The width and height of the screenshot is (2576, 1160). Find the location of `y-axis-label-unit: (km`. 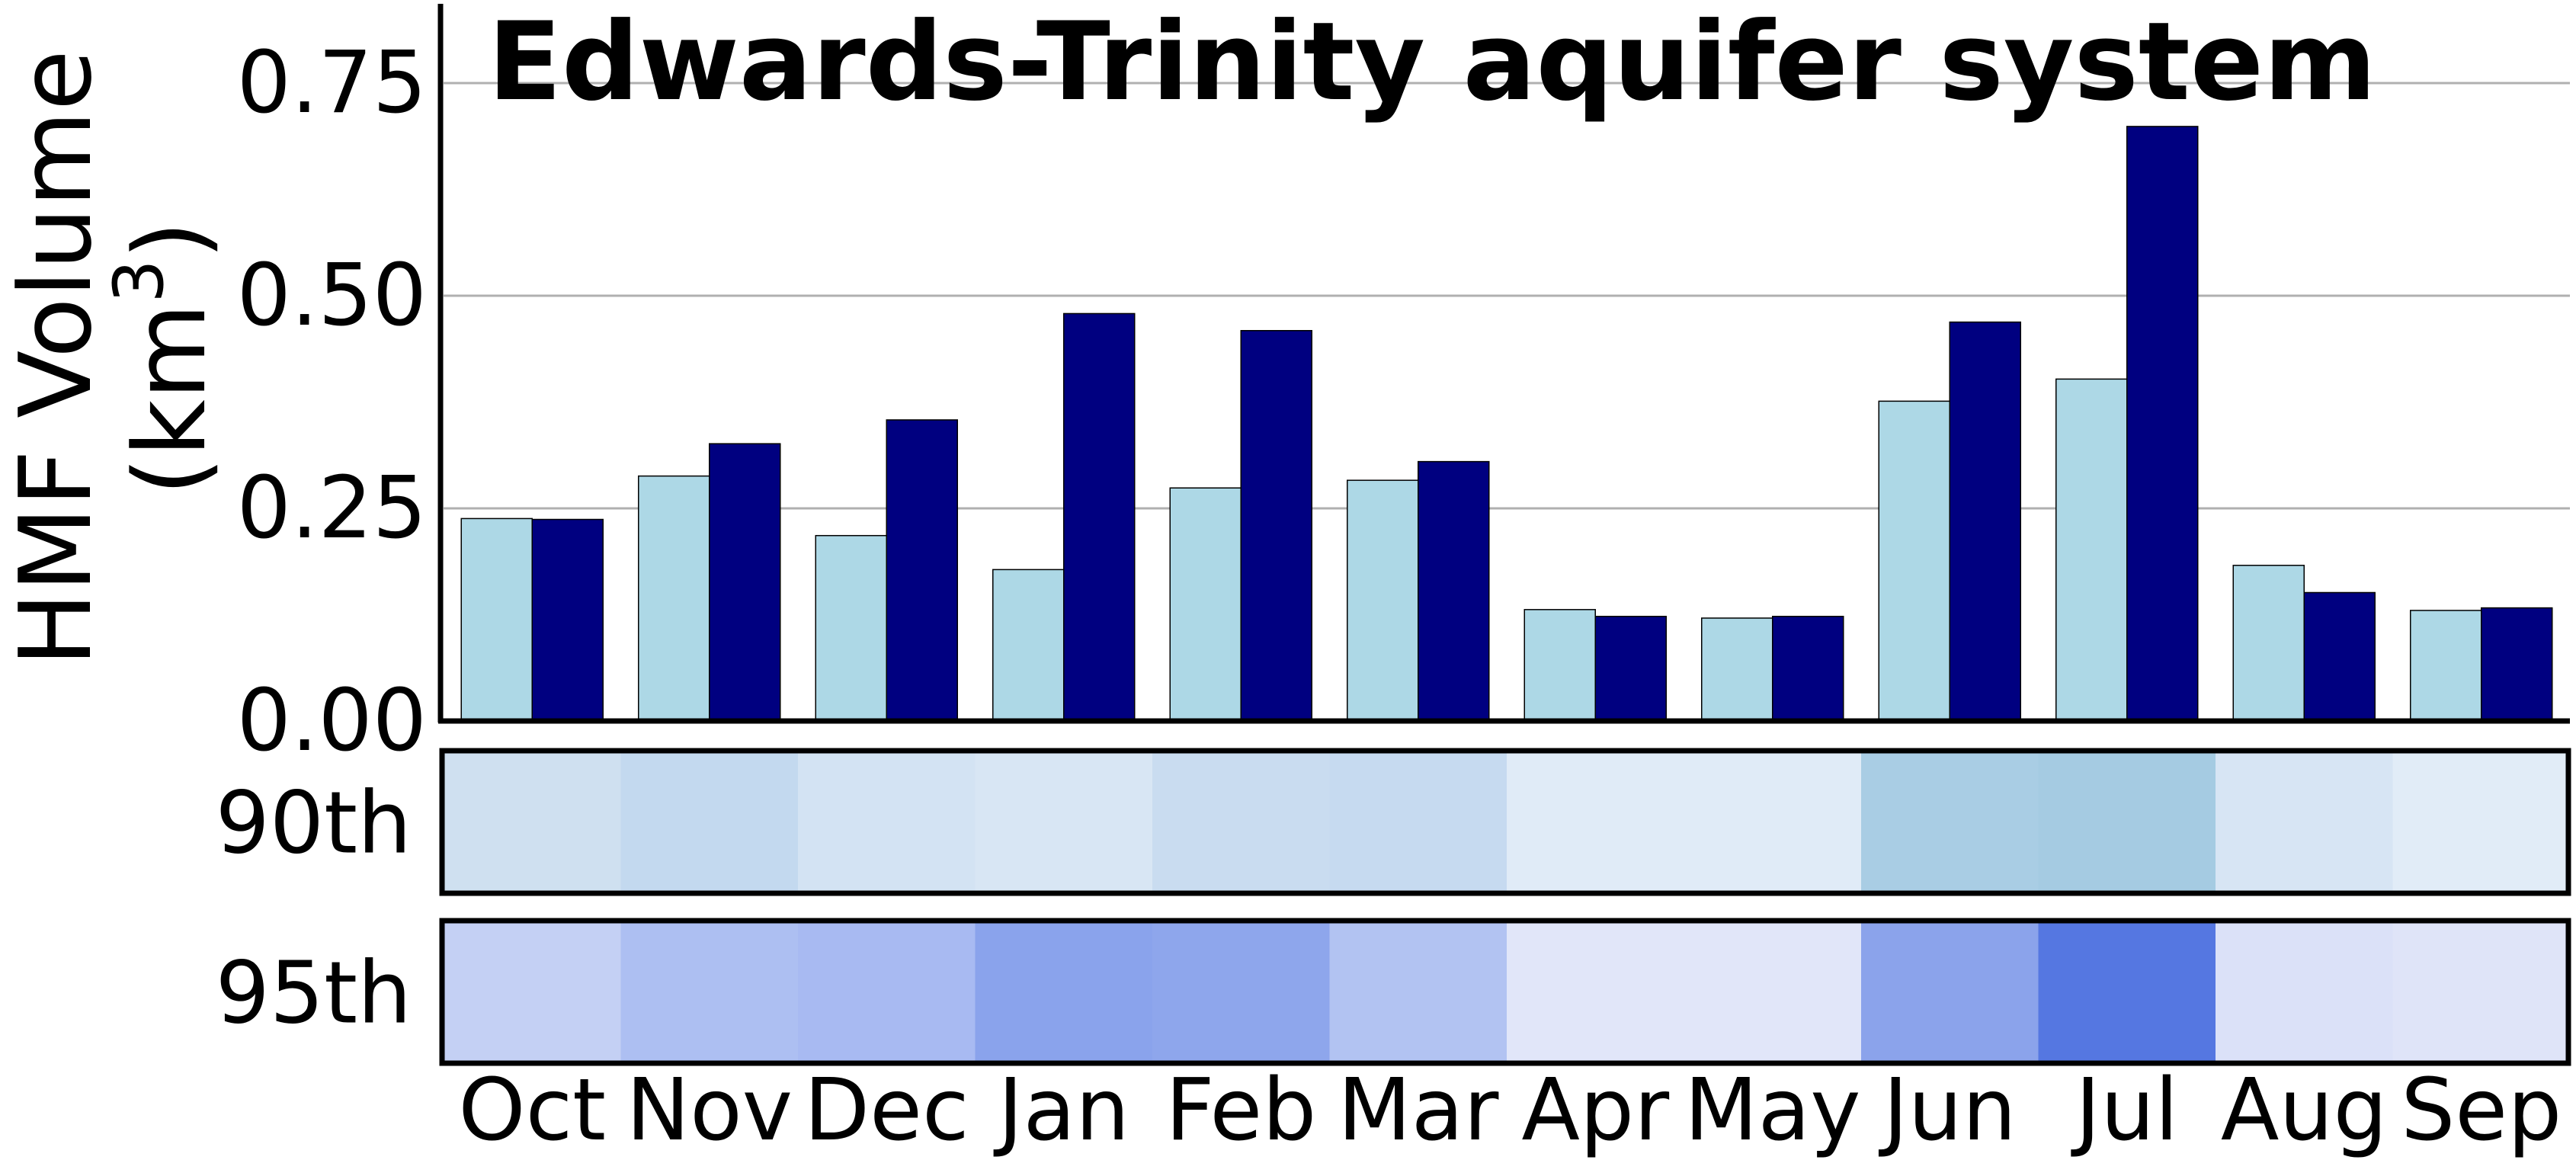

y-axis-label-unit: (km is located at coordinates (170, 399).